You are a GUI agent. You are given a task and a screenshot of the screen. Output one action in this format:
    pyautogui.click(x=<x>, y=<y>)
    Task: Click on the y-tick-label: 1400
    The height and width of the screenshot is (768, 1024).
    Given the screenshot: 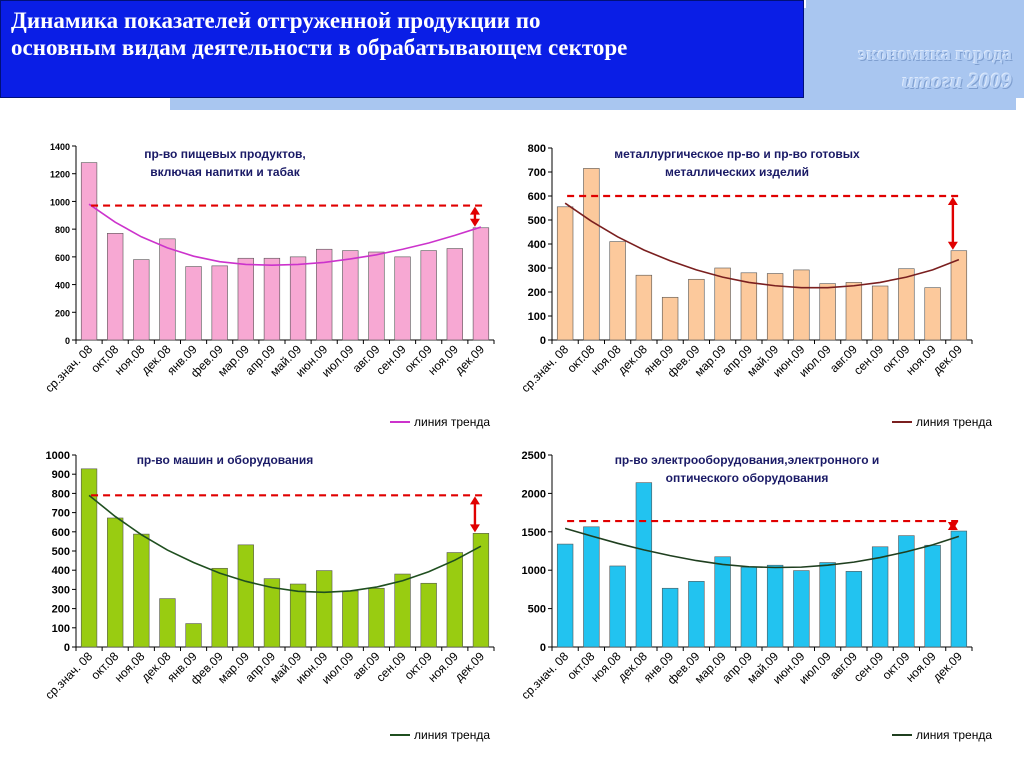 What is the action you would take?
    pyautogui.click(x=60, y=147)
    